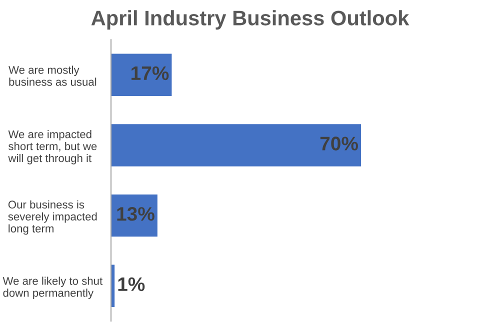  Describe the element at coordinates (52, 217) in the screenshot. I see `y-tick-label: Our business is severely impacted long term` at that location.